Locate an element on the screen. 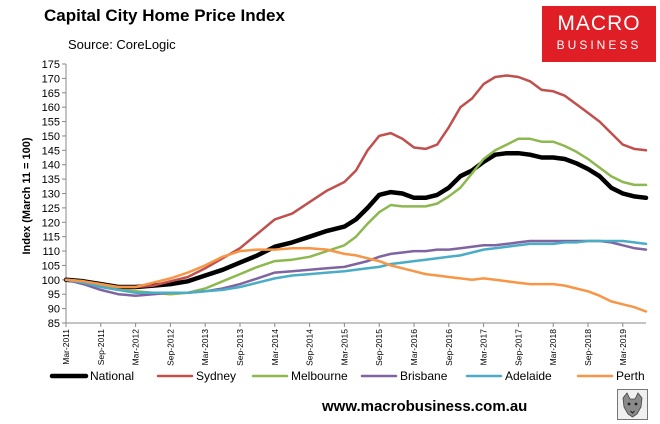  y-axis-label: Index (March 11 = 100) is located at coordinates (27, 195).